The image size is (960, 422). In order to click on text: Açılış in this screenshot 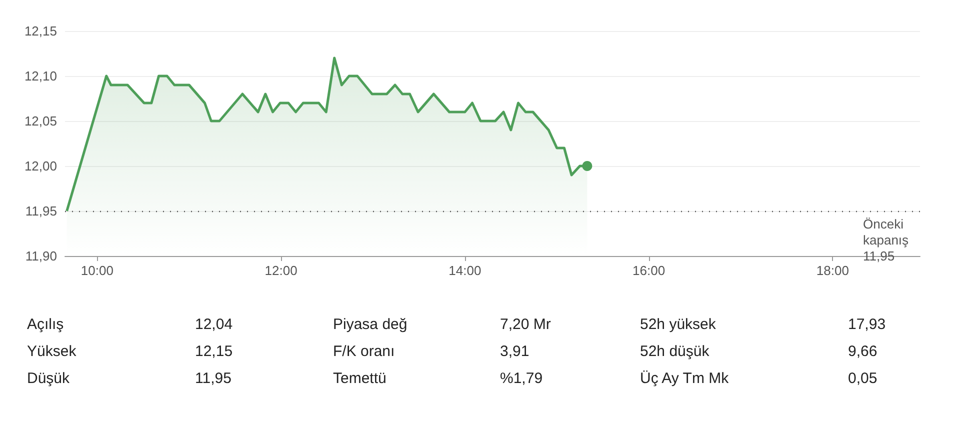, I will do `click(45, 324)`.